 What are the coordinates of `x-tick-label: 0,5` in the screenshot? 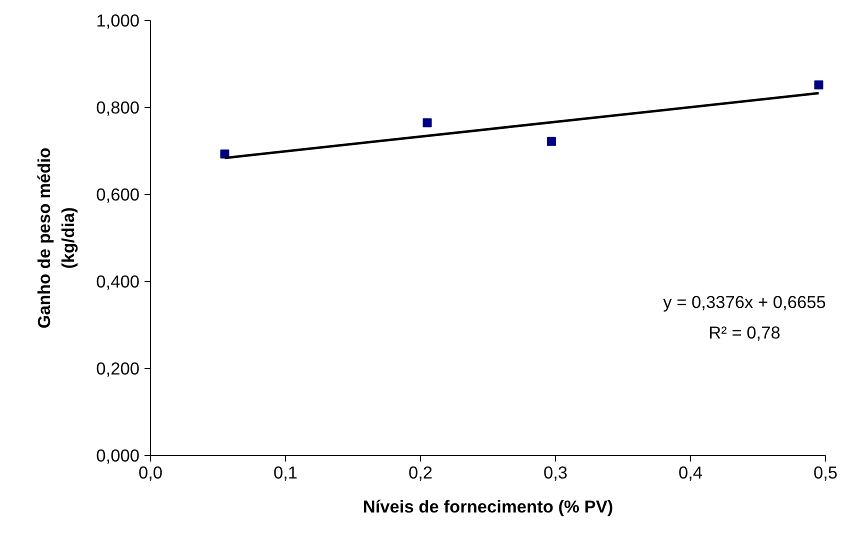 It's located at (825, 472).